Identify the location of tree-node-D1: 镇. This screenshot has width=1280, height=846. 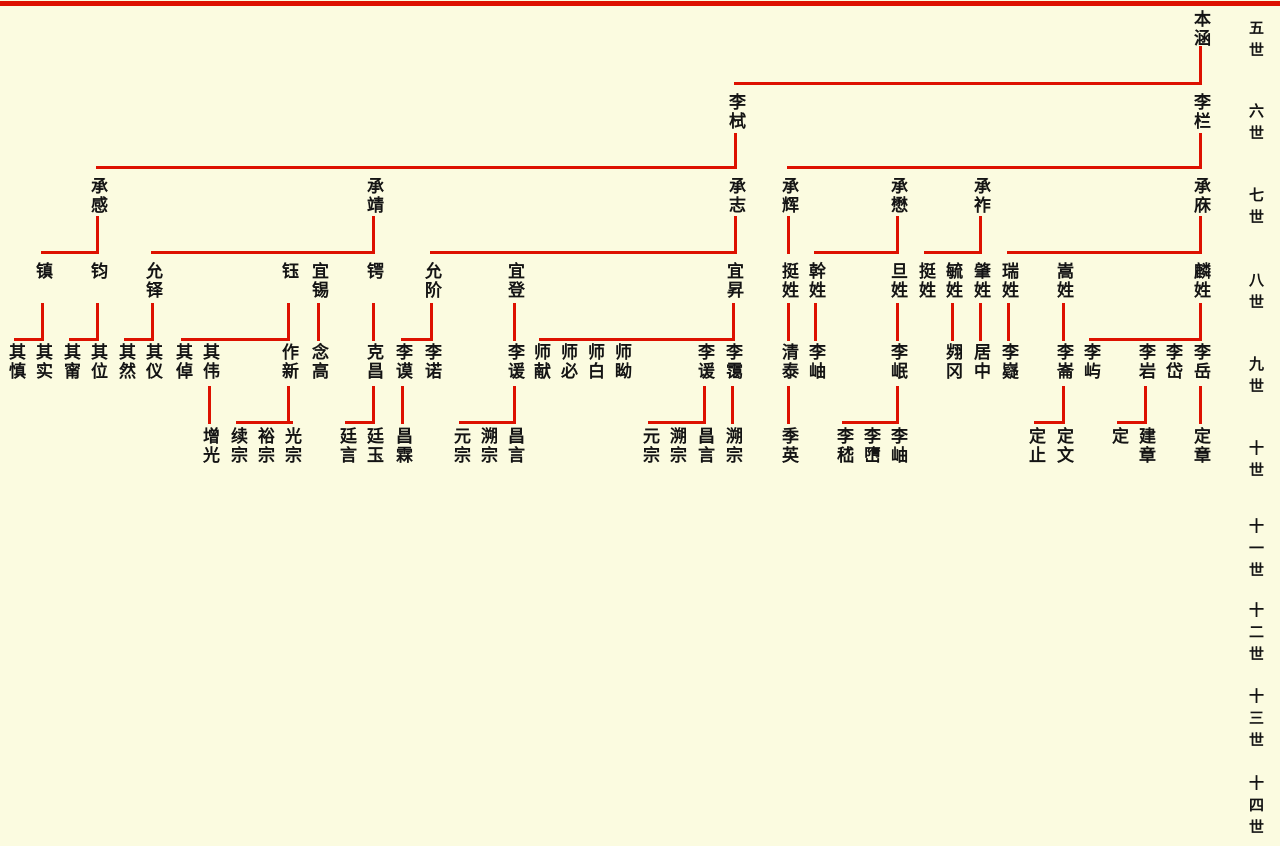
(42, 271).